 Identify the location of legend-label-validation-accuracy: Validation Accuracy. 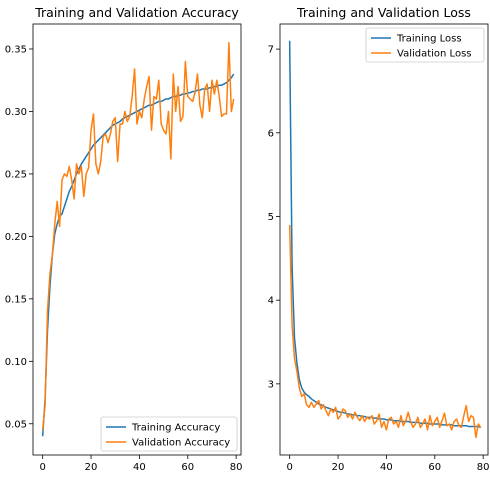
(181, 443).